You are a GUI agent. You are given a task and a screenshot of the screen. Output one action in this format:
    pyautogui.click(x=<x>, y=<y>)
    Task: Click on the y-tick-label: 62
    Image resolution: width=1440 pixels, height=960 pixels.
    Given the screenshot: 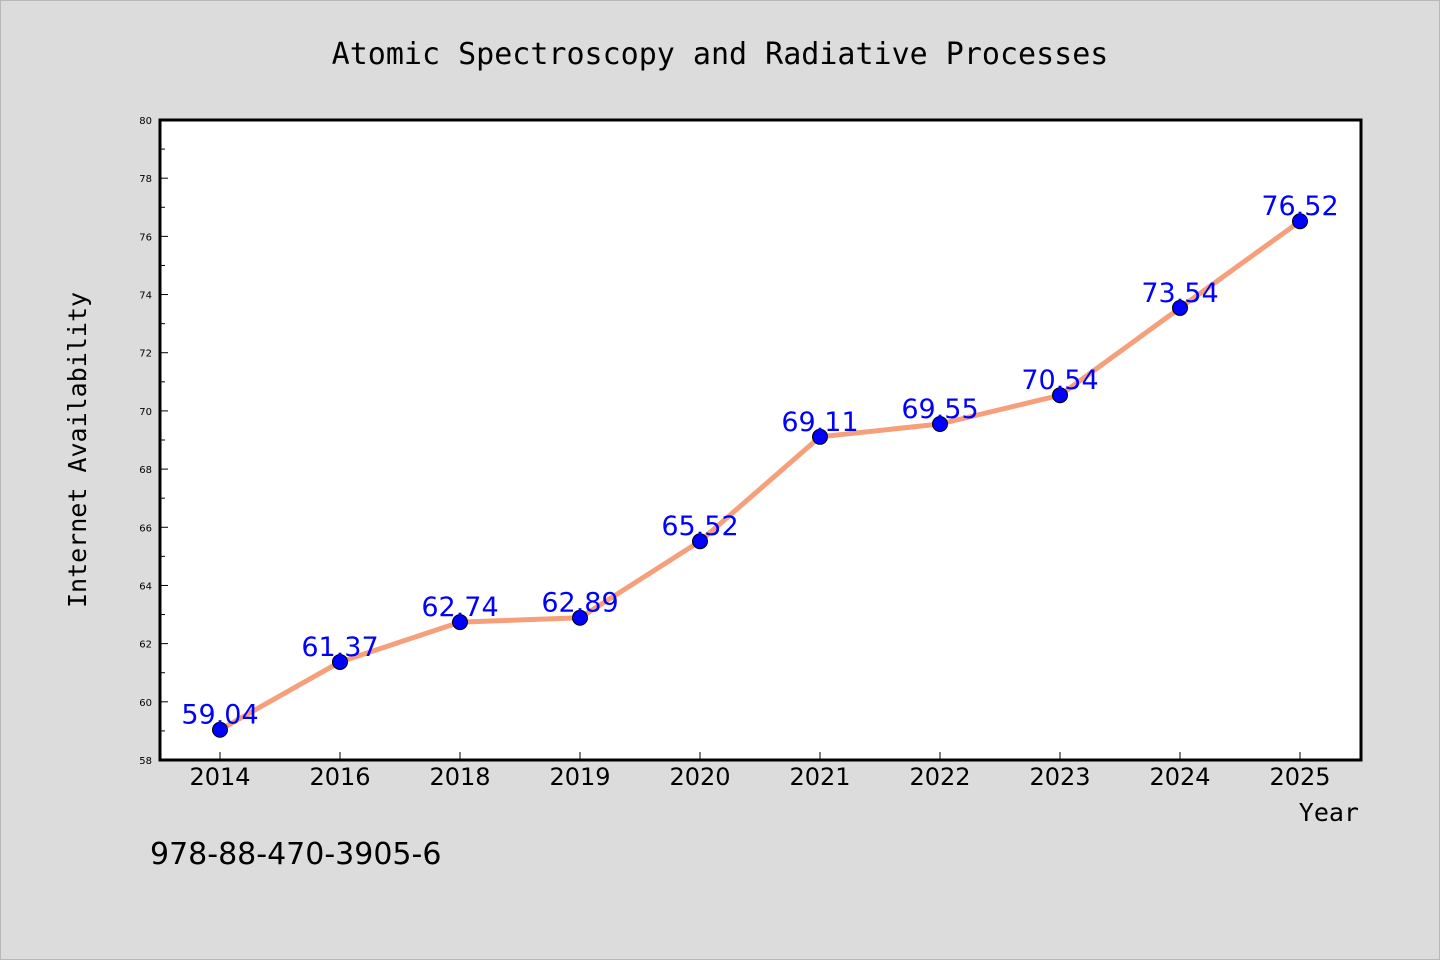 What is the action you would take?
    pyautogui.click(x=145, y=645)
    